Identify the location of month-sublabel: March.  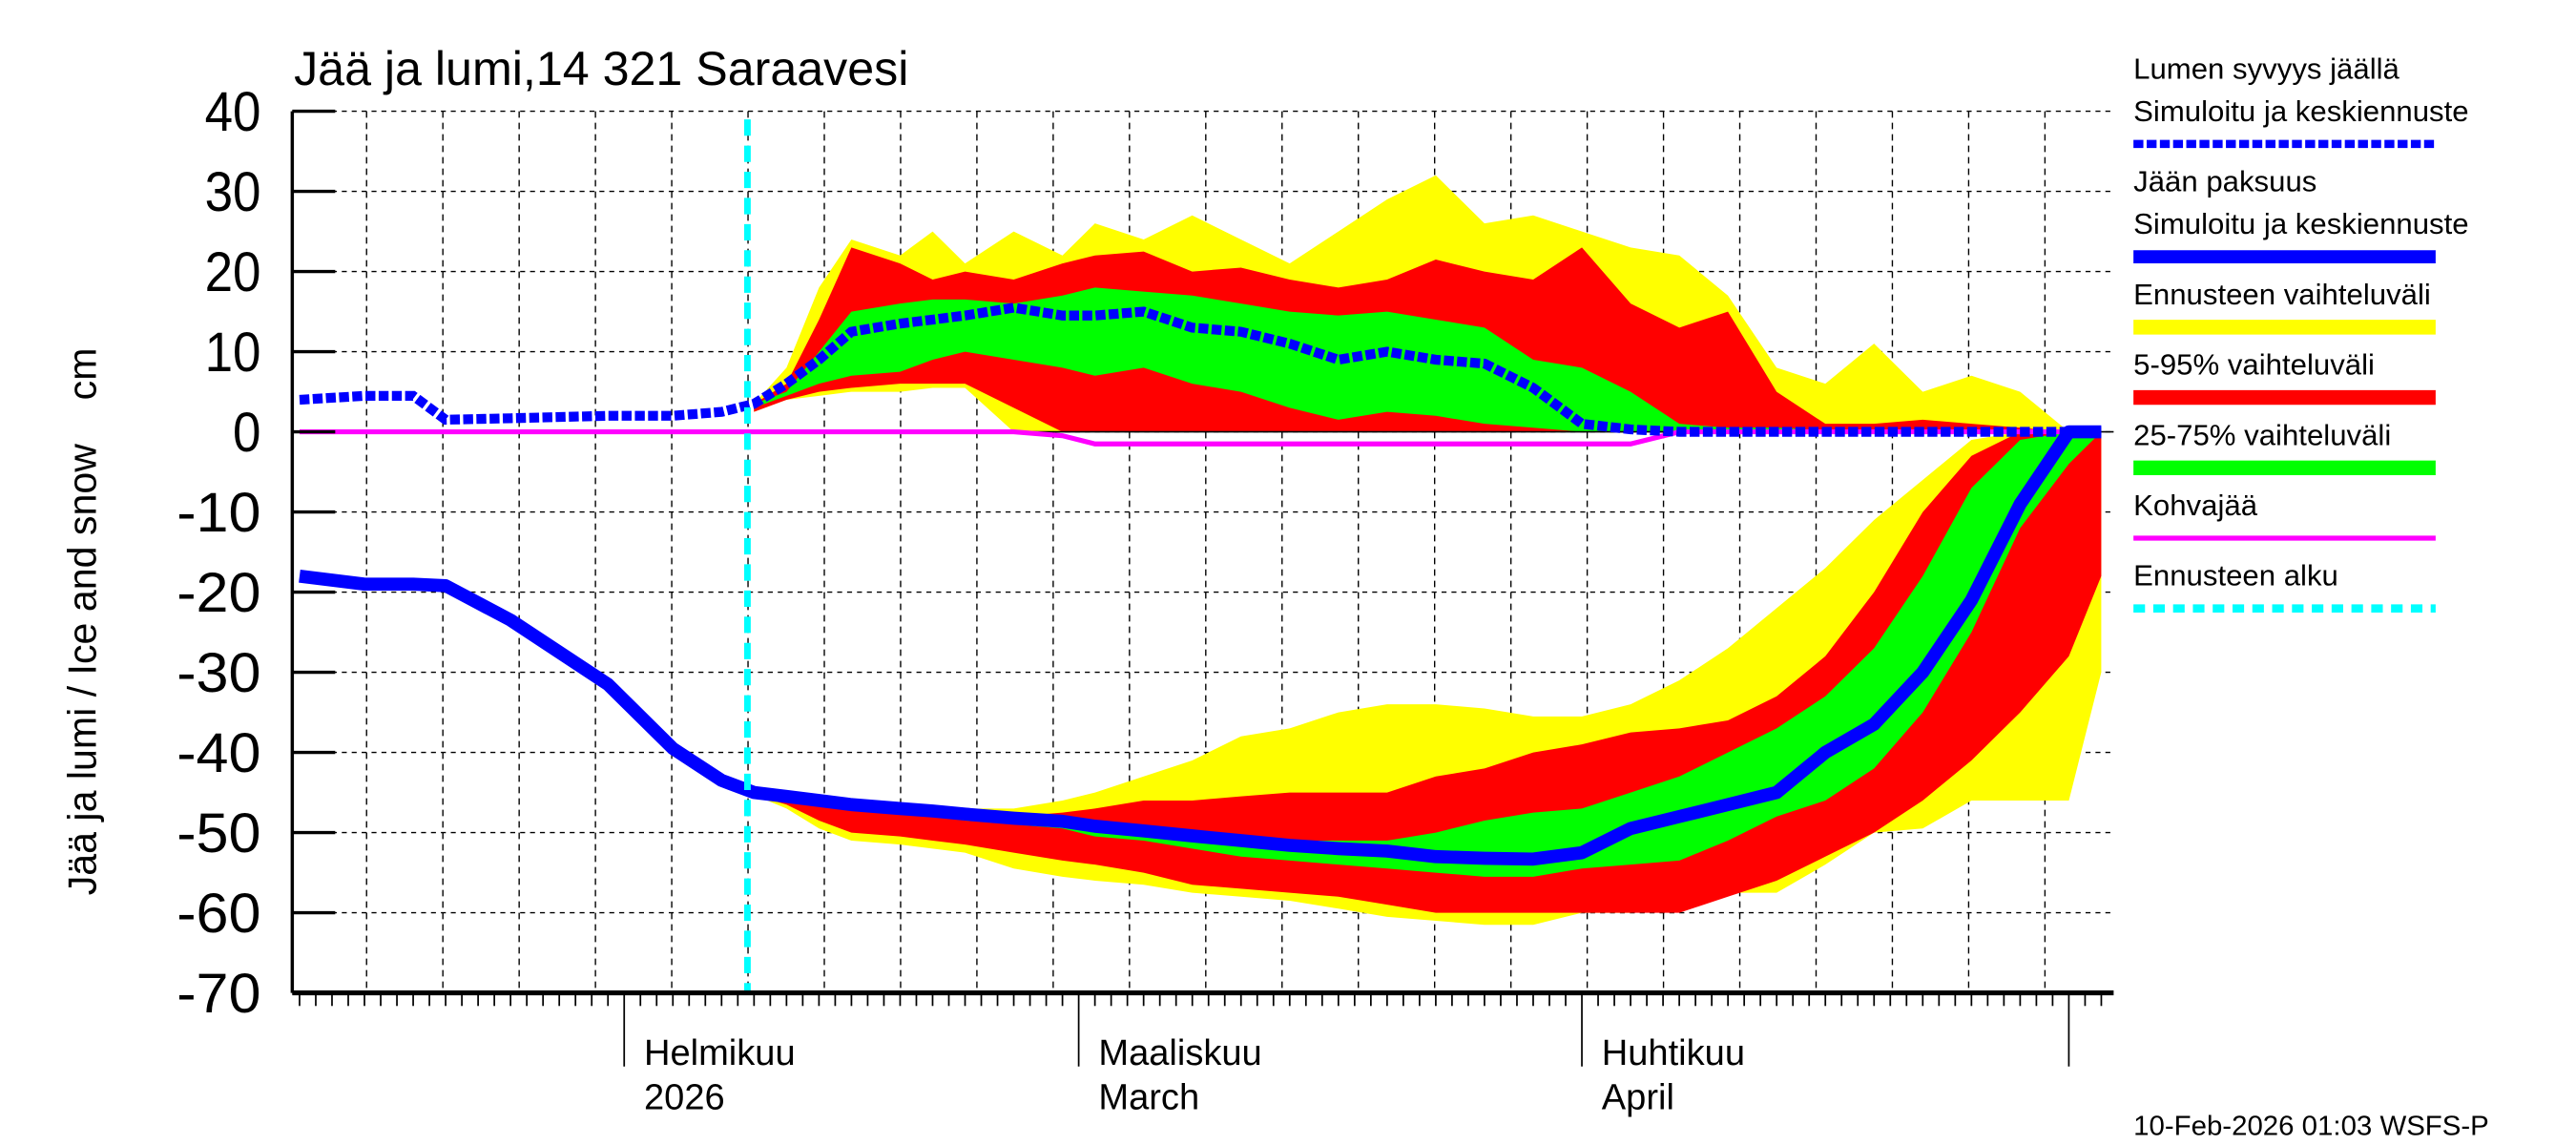
(1148, 1097).